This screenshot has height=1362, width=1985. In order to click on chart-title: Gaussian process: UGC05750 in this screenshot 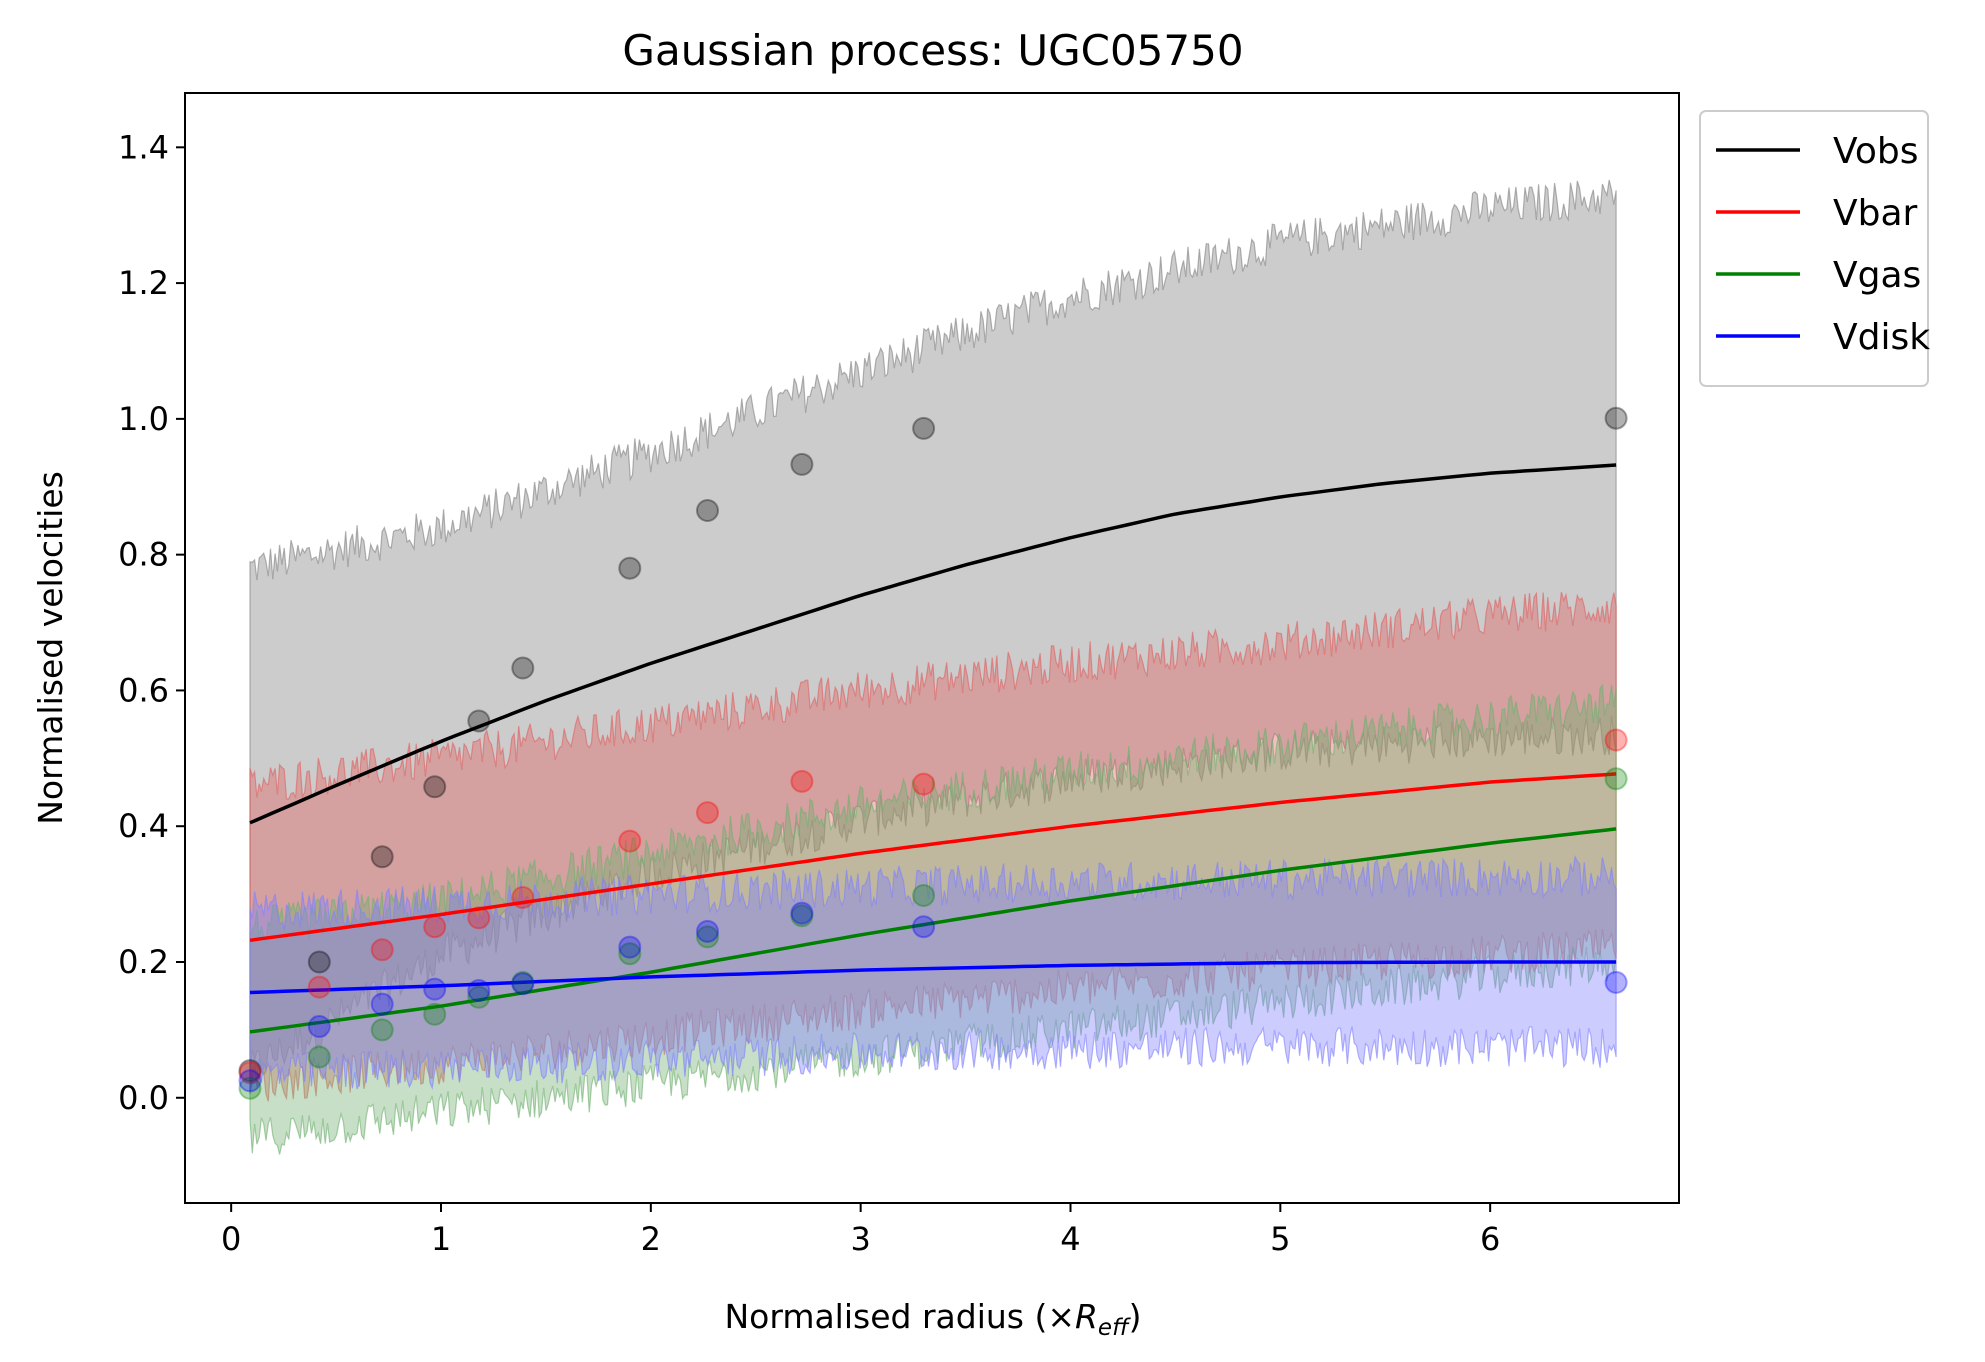, I will do `click(932, 50)`.